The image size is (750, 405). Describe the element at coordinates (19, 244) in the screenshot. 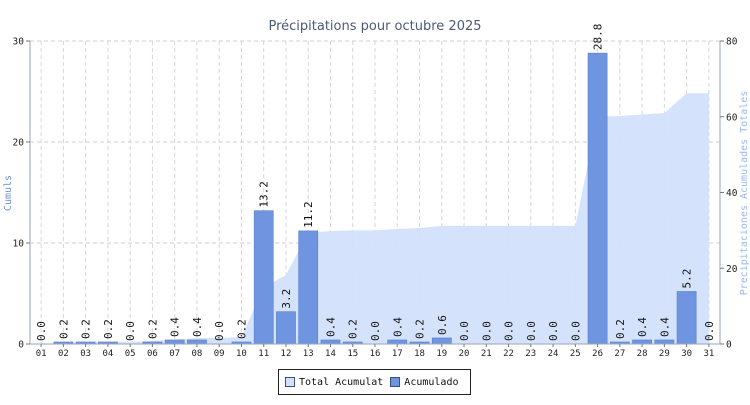

I see `y-tick-label: 10` at that location.